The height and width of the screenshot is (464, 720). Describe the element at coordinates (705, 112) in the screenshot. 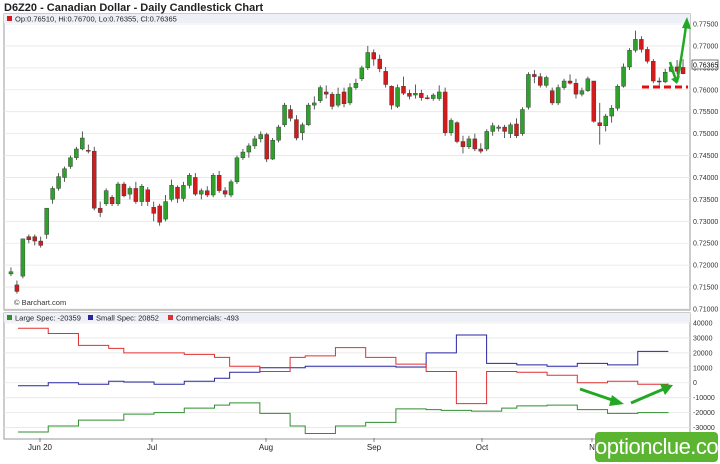

I see `price-tick-label: 0.75500` at that location.